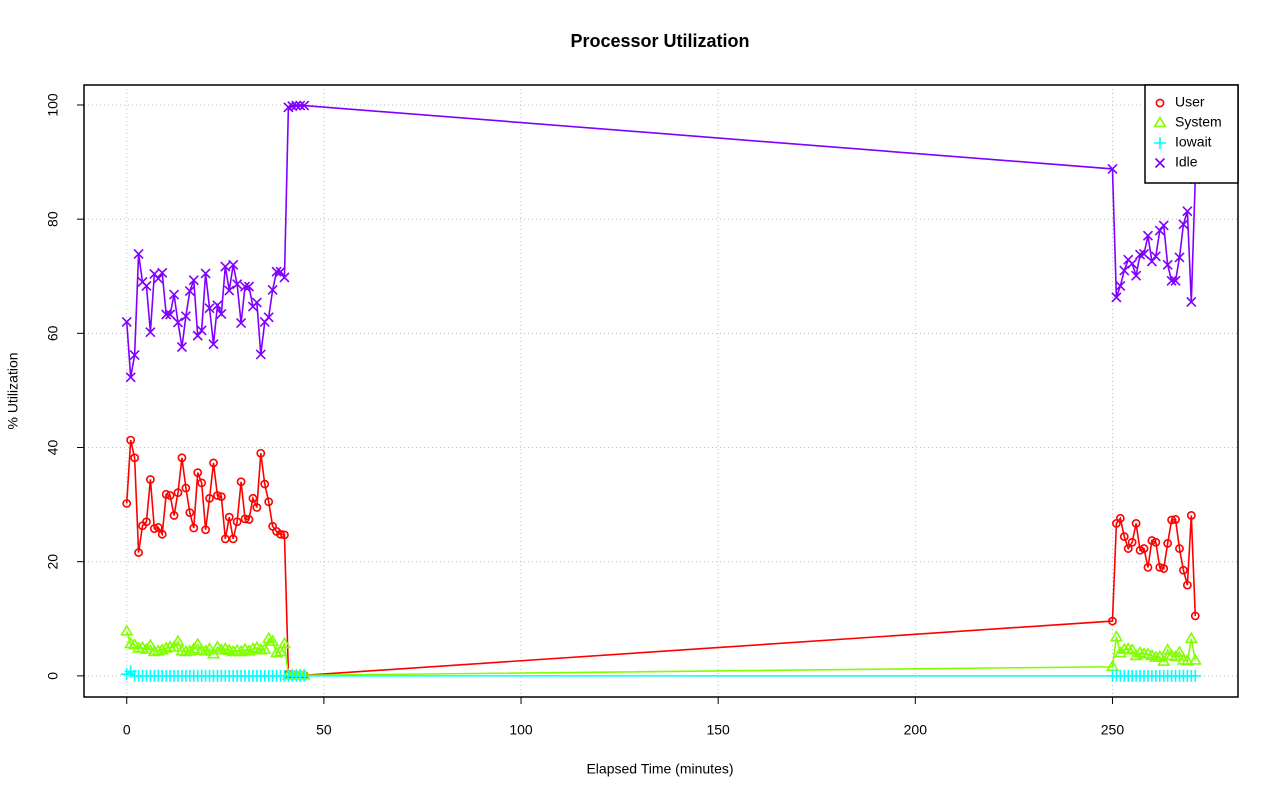  Describe the element at coordinates (53, 448) in the screenshot. I see `y-tick-label: 40` at that location.